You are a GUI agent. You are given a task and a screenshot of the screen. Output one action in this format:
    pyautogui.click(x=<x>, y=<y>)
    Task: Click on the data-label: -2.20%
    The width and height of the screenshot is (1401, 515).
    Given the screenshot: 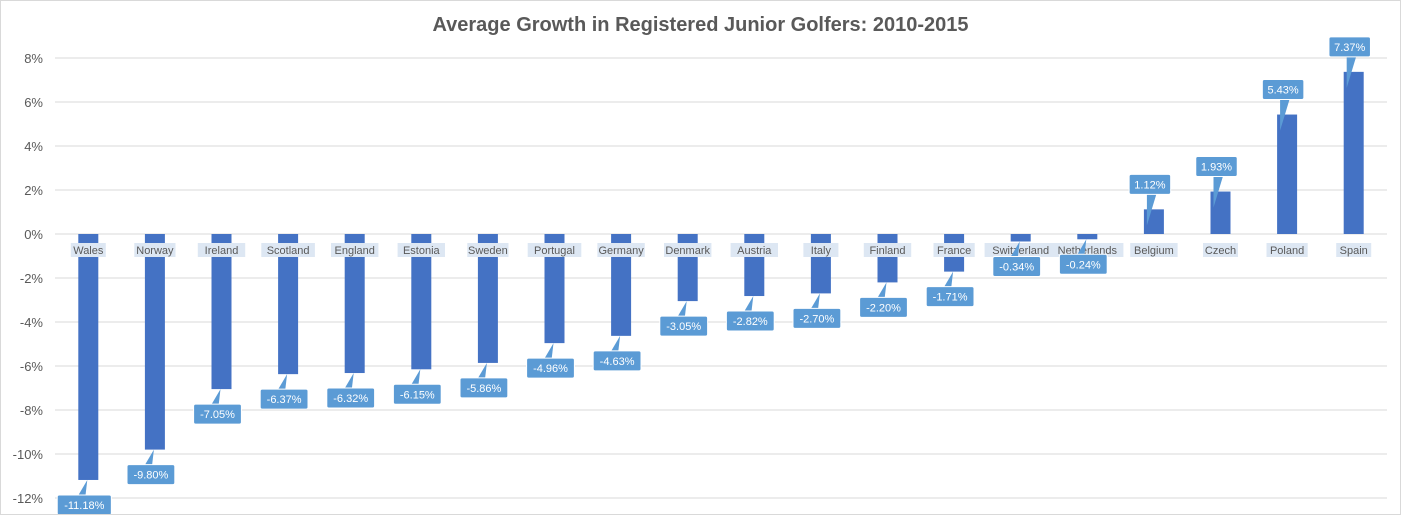 What is the action you would take?
    pyautogui.click(x=883, y=308)
    